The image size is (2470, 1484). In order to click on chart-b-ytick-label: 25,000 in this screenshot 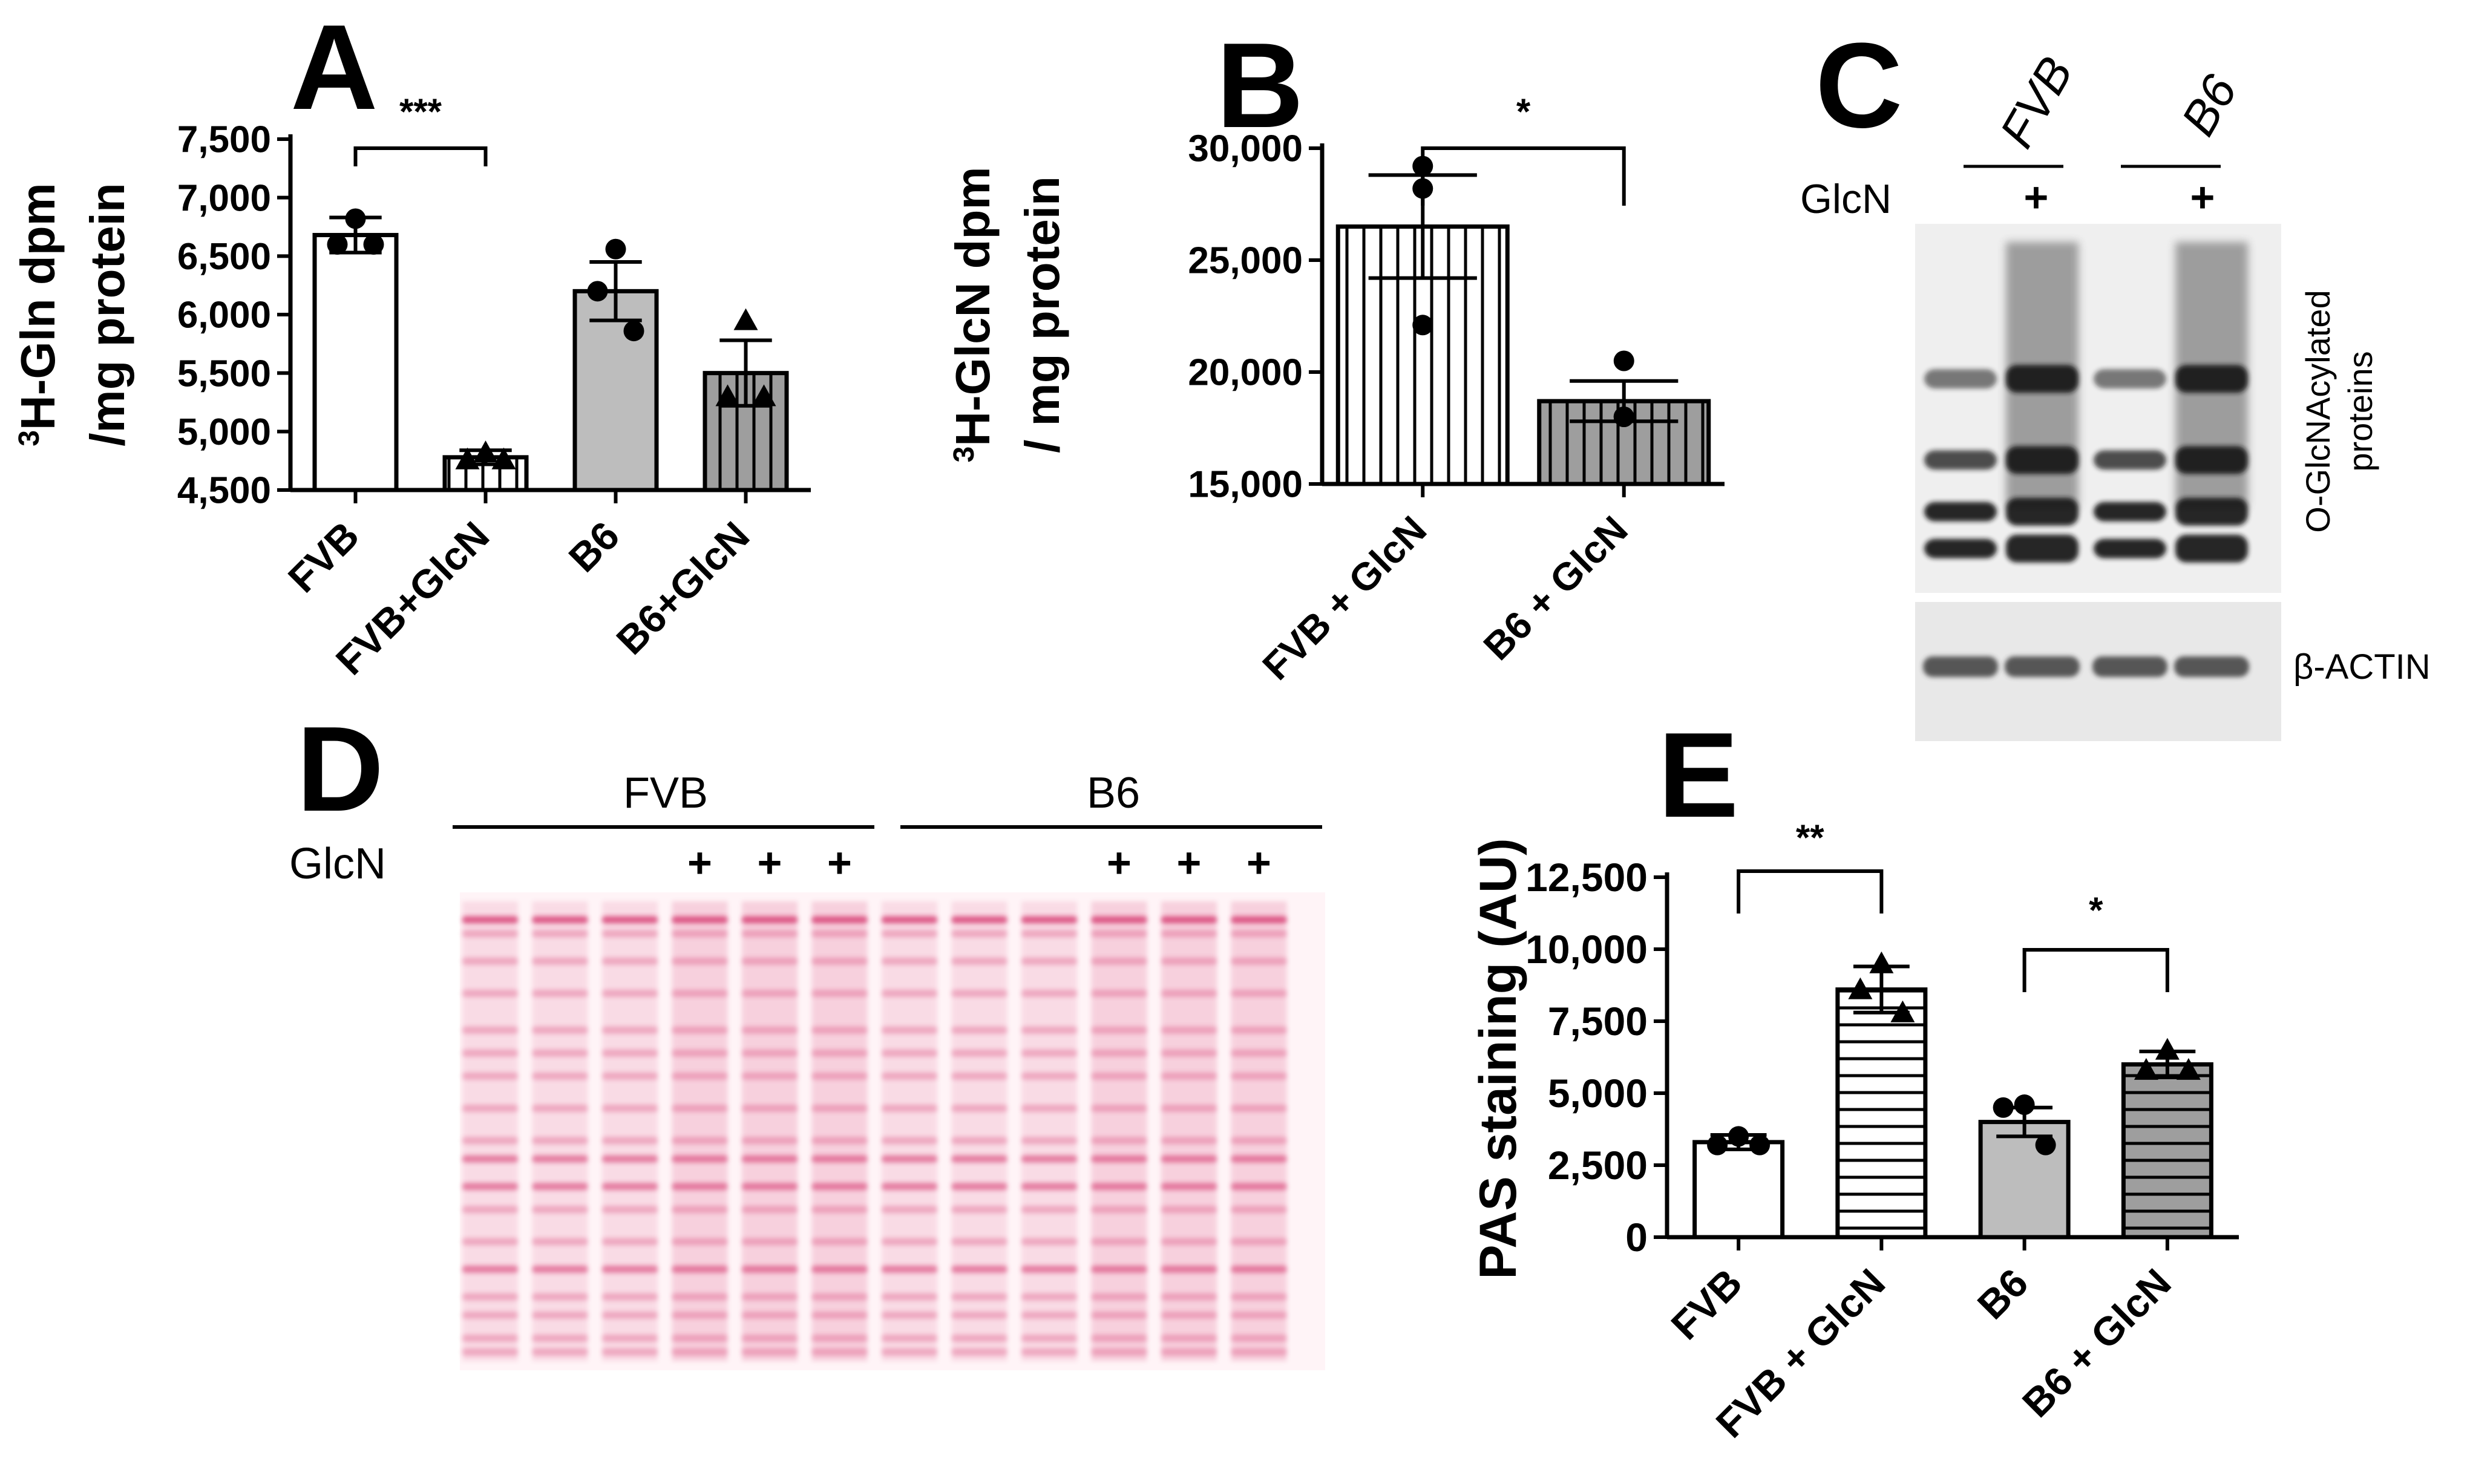, I will do `click(1245, 261)`.